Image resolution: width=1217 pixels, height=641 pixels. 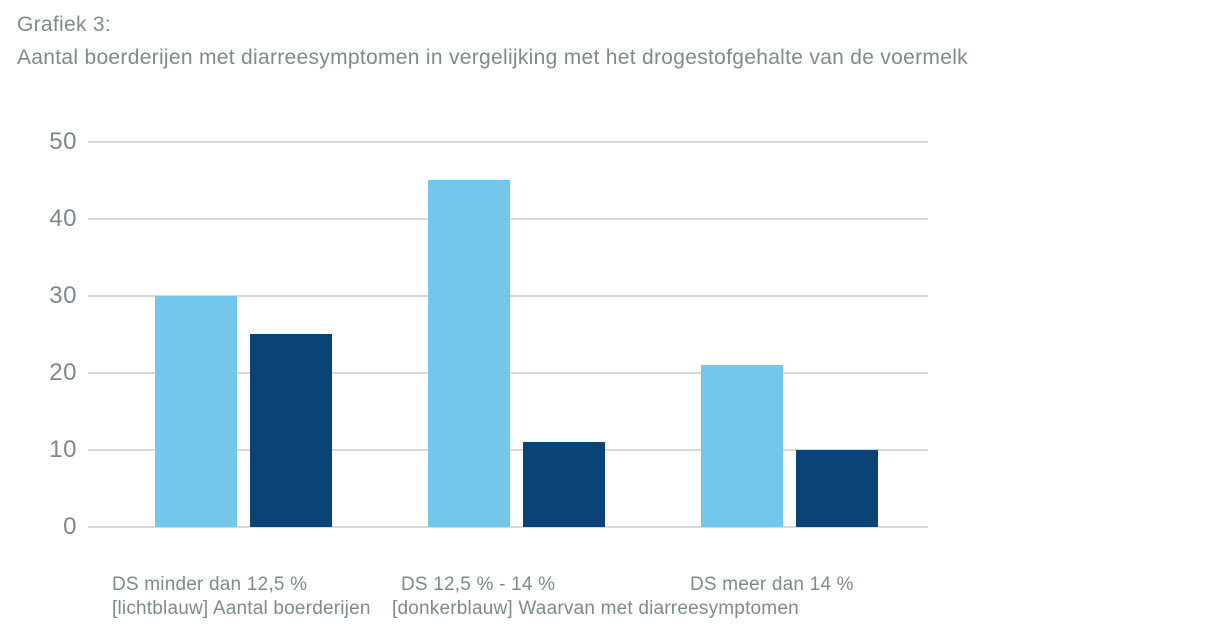 What do you see at coordinates (478, 584) in the screenshot?
I see `category-label-2: DS 12,5 % - 14 %` at bounding box center [478, 584].